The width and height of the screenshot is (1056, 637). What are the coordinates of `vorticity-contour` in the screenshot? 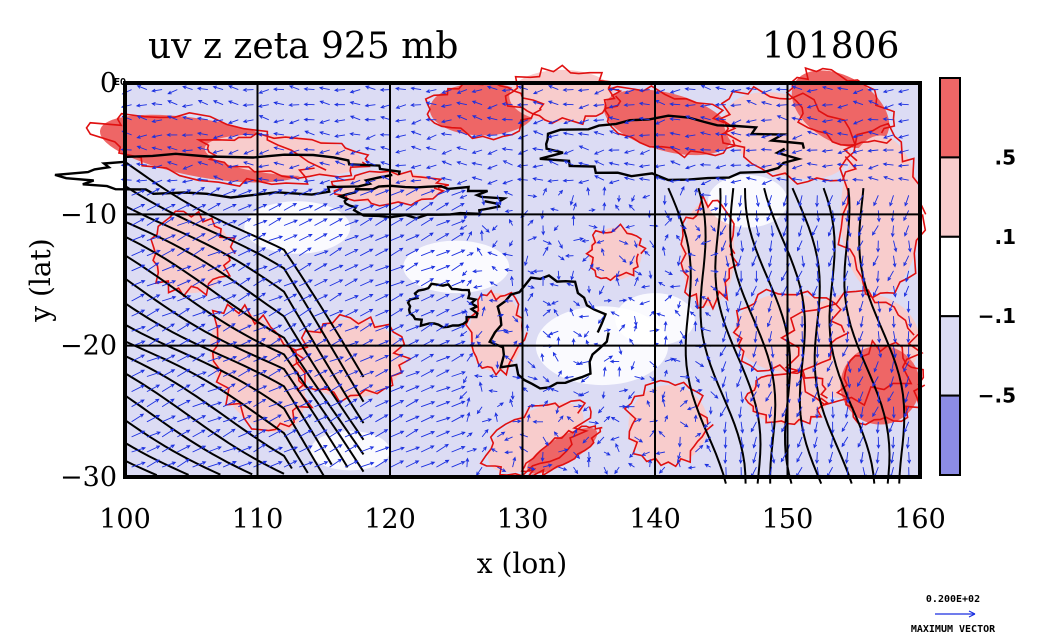 It's located at (672, 122).